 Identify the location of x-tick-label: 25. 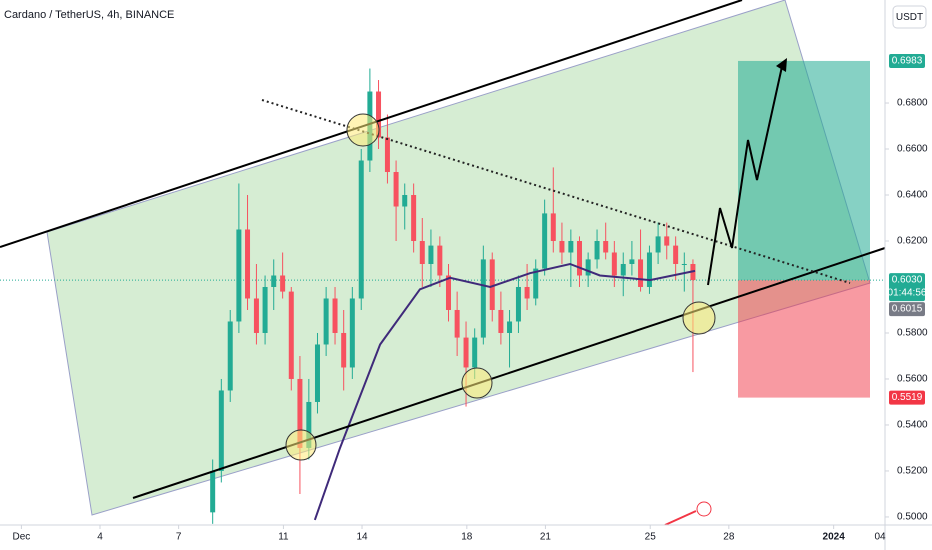
(651, 537).